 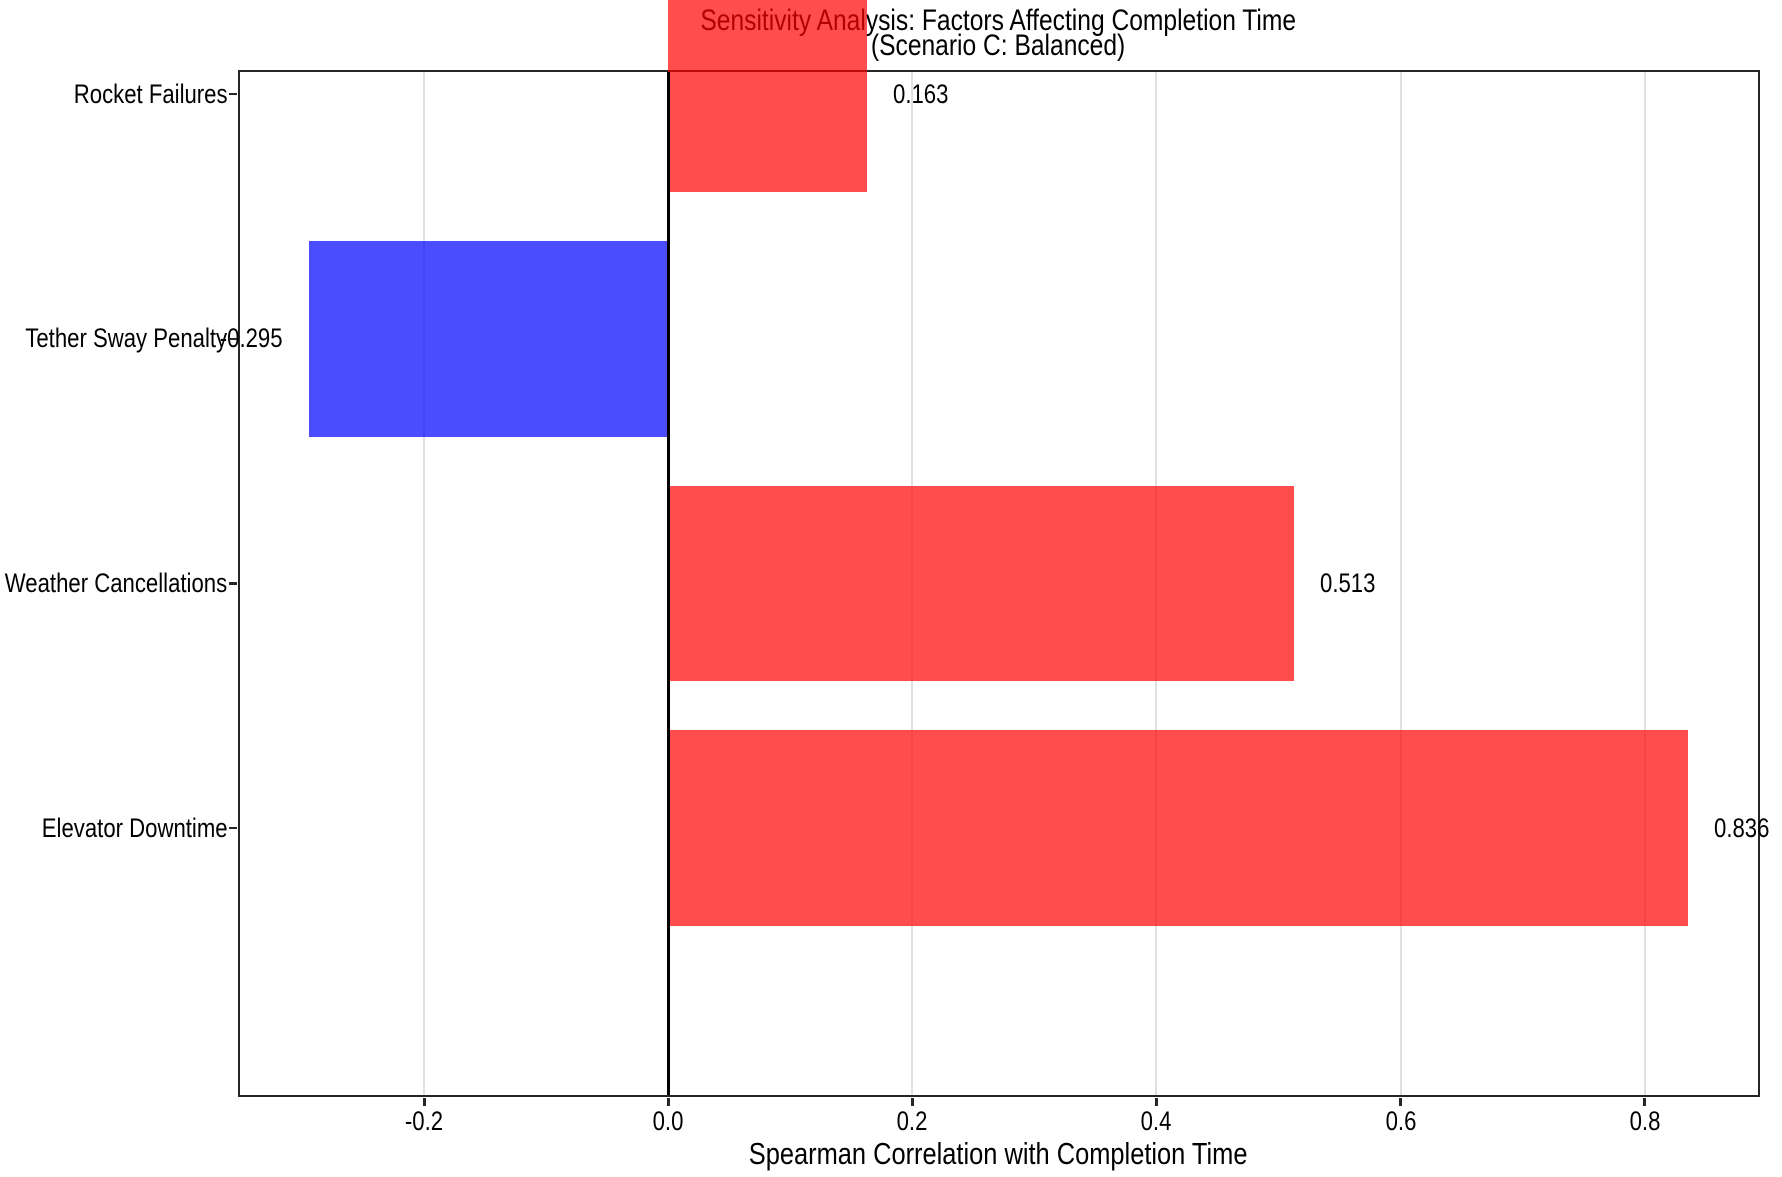 I want to click on y-tick-label-rocket-failures: Rocket Failures, so click(x=150, y=93).